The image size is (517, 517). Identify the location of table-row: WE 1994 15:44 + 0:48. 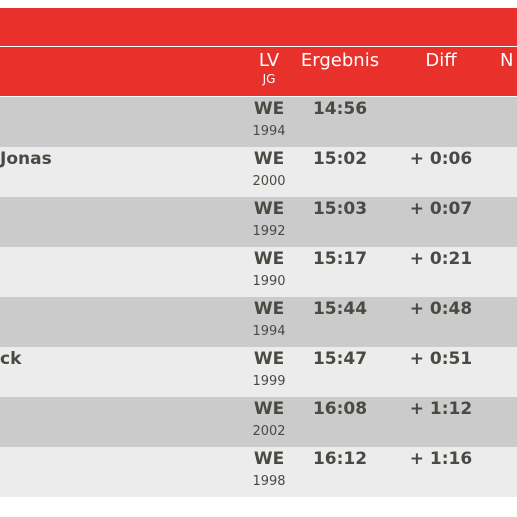
(258, 322).